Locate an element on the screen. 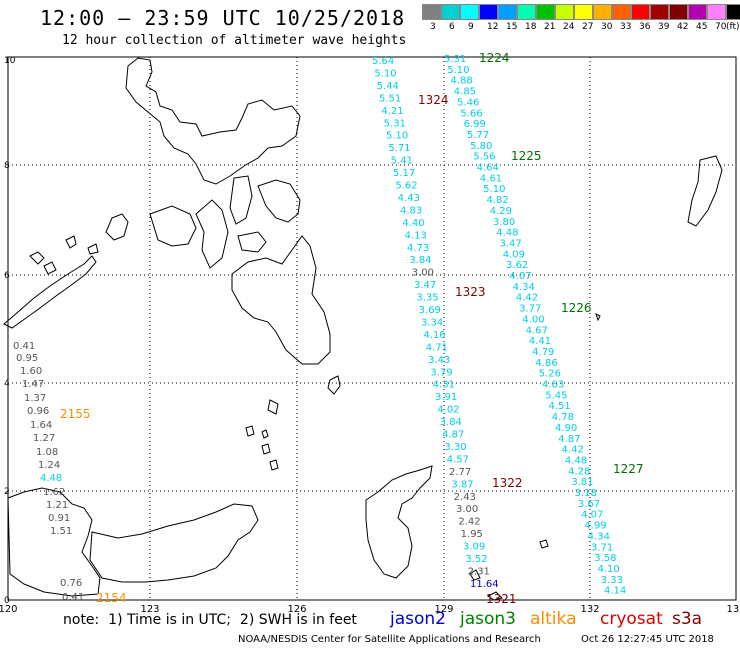  legend-label: 6 is located at coordinates (452, 27).